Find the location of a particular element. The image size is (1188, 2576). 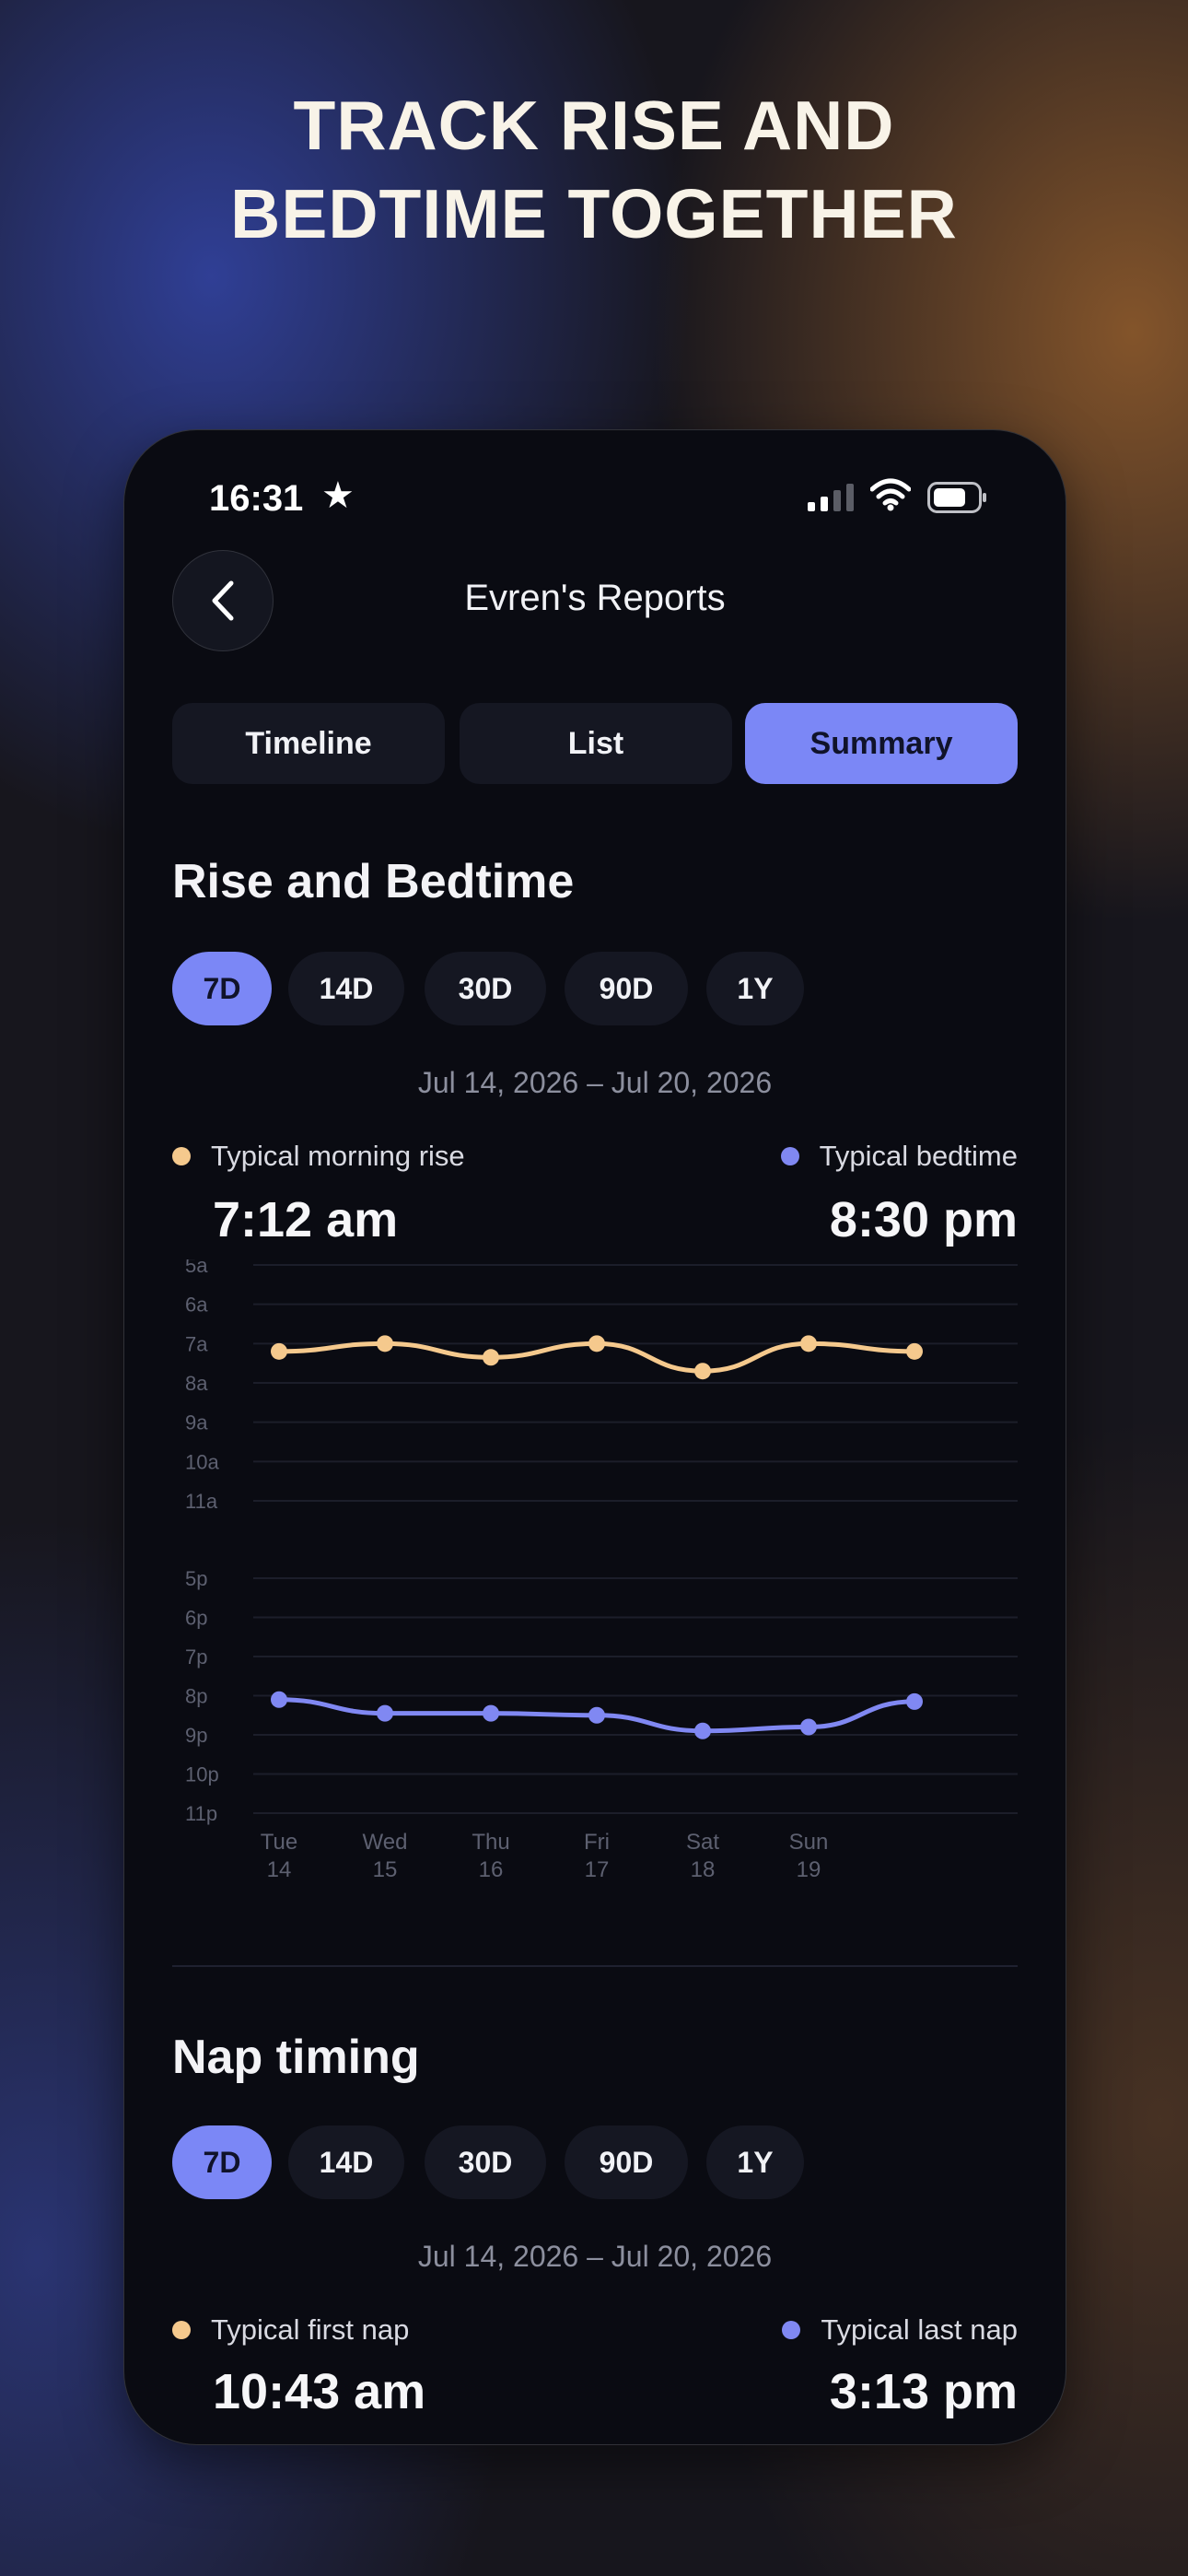

evening-tick-label: 8p is located at coordinates (196, 1696).